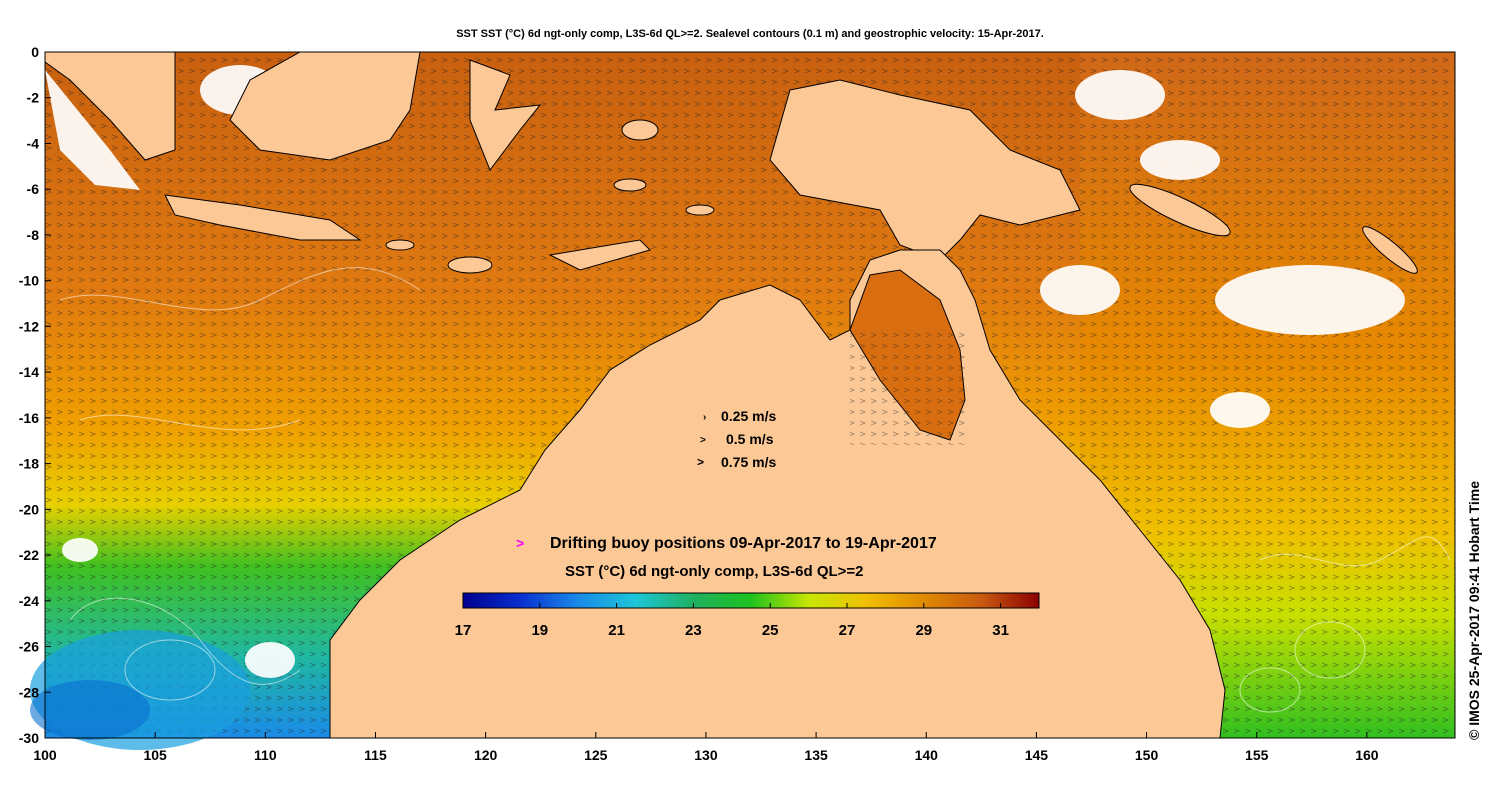  I want to click on y-tick-label: -16, so click(29, 418).